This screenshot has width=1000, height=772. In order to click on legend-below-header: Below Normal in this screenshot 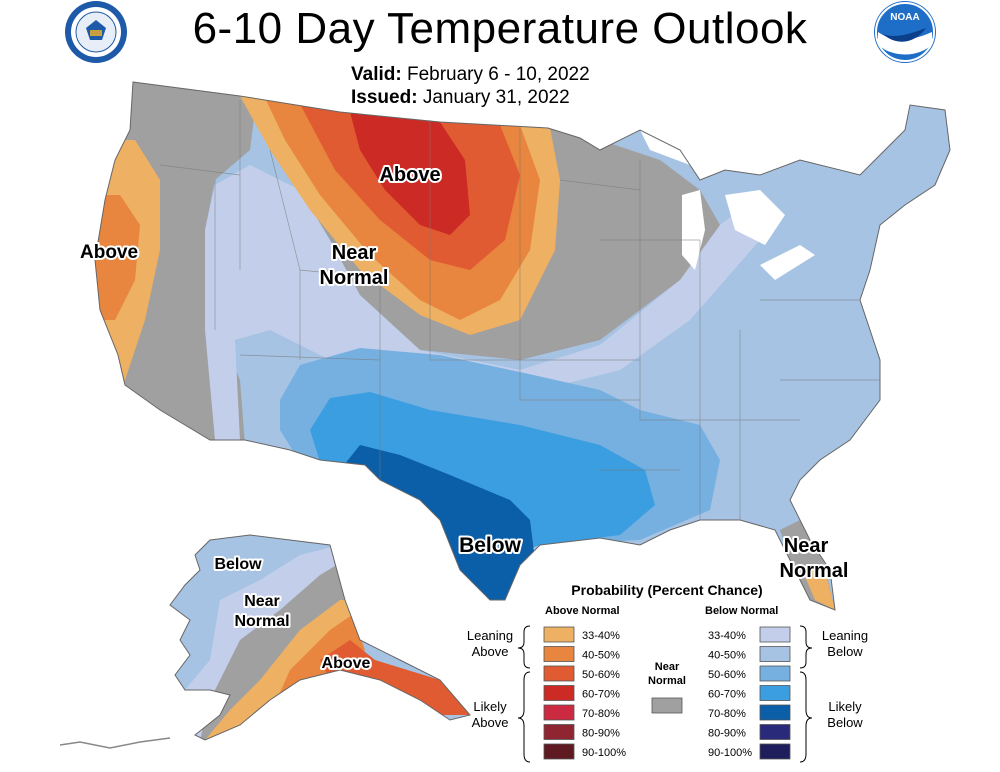, I will do `click(741, 611)`.